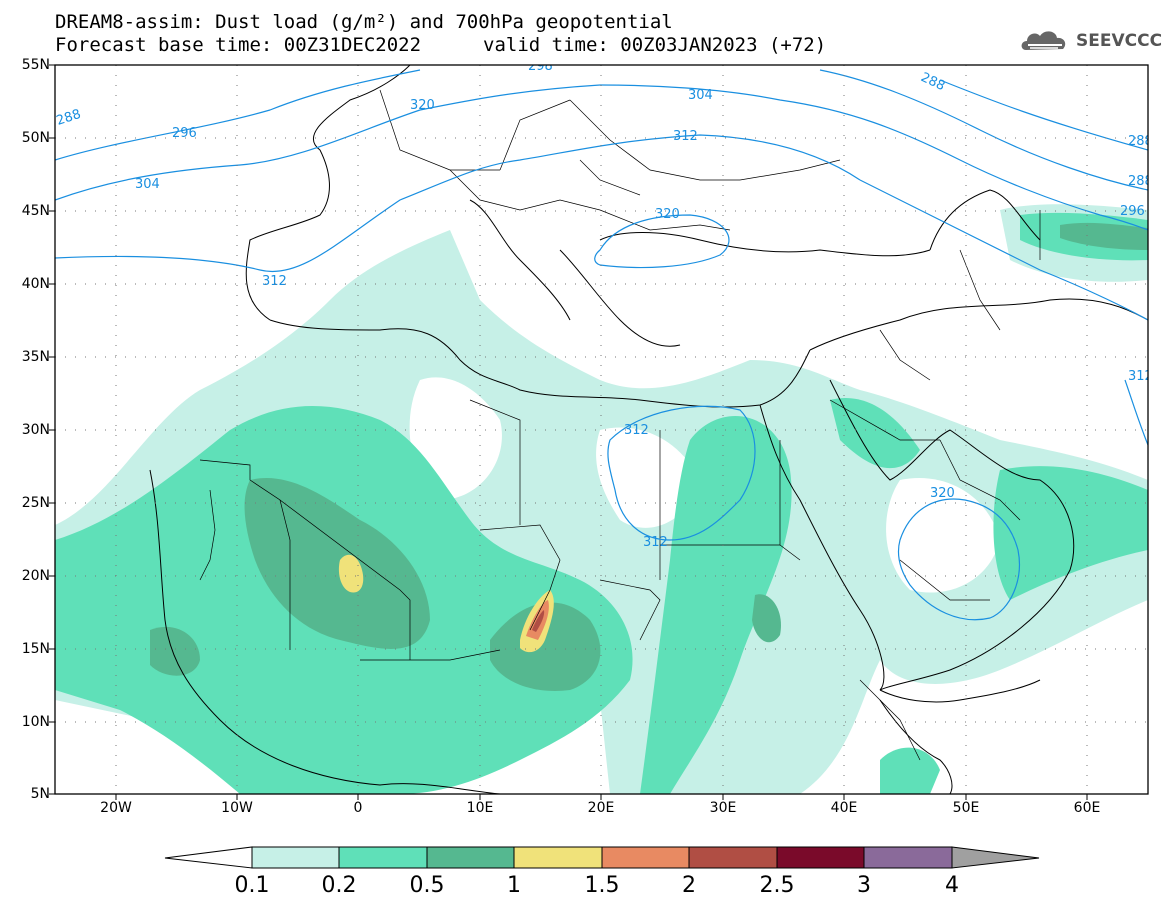  I want to click on seevccc-logo: SEEVCCC, so click(1090, 41).